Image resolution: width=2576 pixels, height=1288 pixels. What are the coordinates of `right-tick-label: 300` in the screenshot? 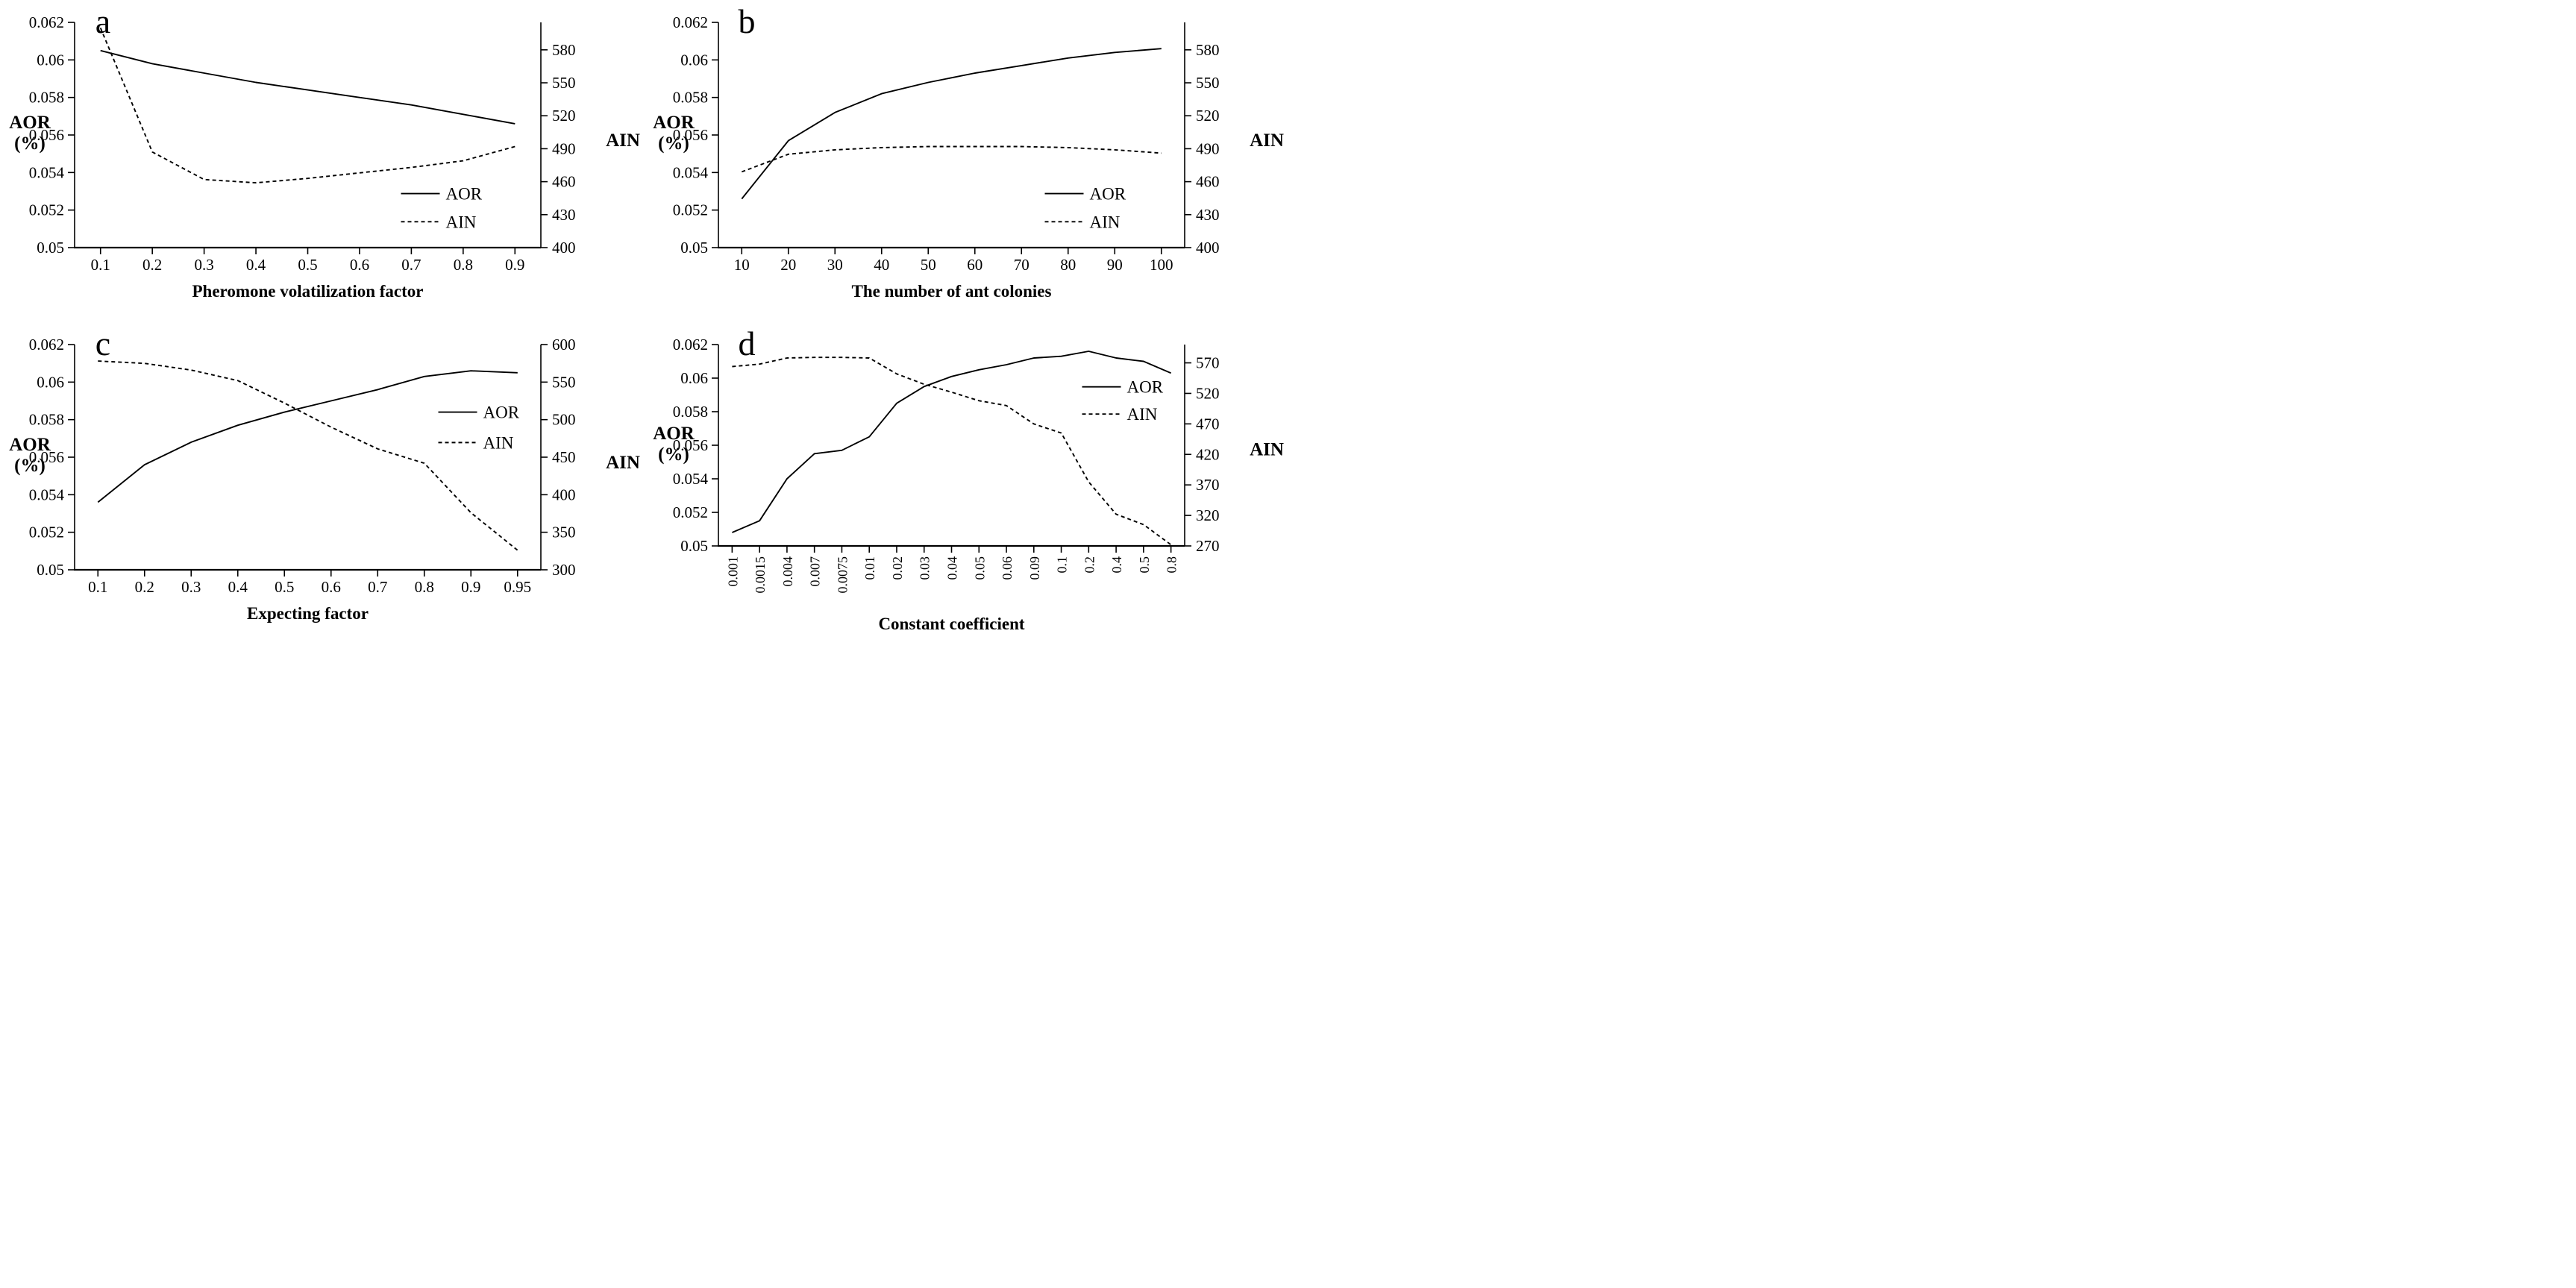 It's located at (564, 570).